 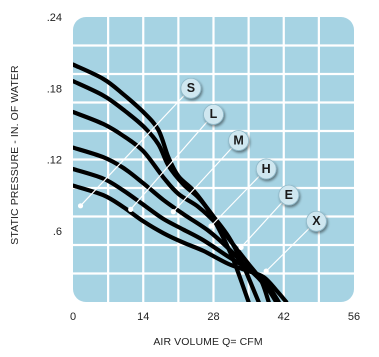 I want to click on x-tick-label: 56, so click(x=354, y=317).